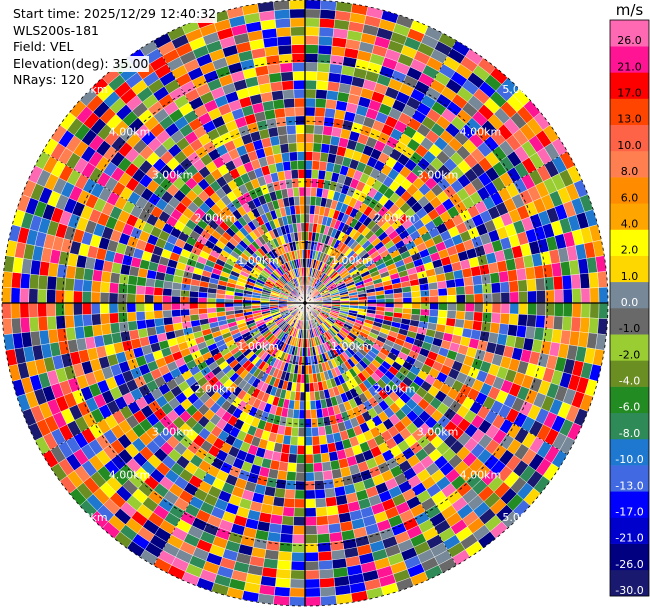 Image resolution: width=650 pixels, height=610 pixels. Describe the element at coordinates (130, 474) in the screenshot. I see `range-ring-label: 4.00km` at that location.